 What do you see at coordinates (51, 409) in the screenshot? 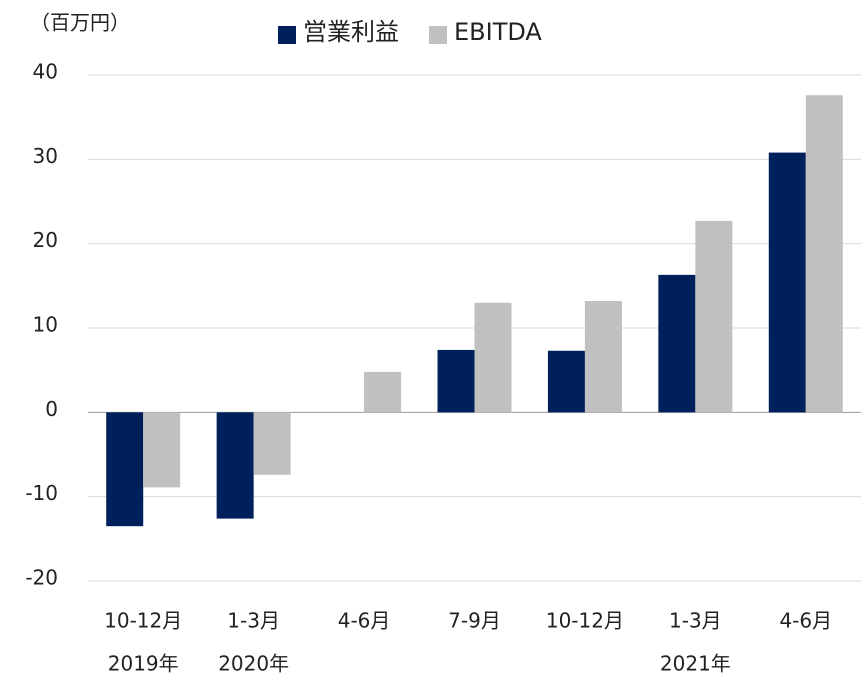
I see `y-tick-label: 0` at bounding box center [51, 409].